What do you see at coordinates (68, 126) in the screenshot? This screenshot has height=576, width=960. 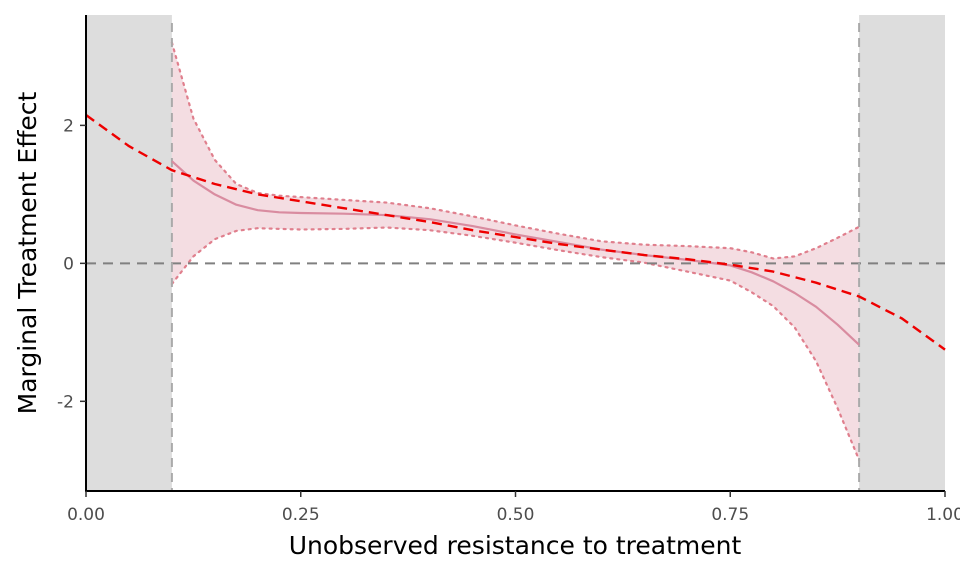 I see `y-tick-label: 2` at bounding box center [68, 126].